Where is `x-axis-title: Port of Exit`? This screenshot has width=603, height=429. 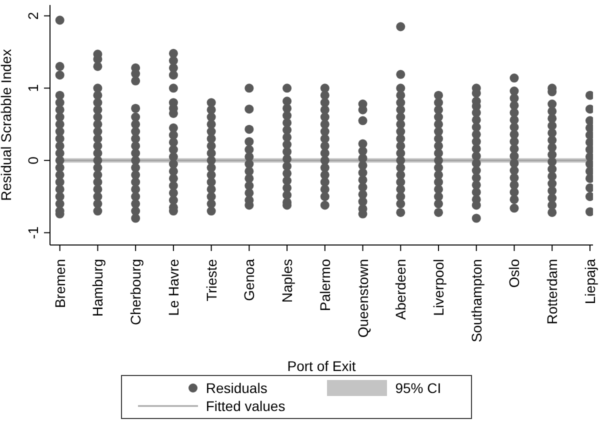 x-axis-title: Port of Exit is located at coordinates (321, 366).